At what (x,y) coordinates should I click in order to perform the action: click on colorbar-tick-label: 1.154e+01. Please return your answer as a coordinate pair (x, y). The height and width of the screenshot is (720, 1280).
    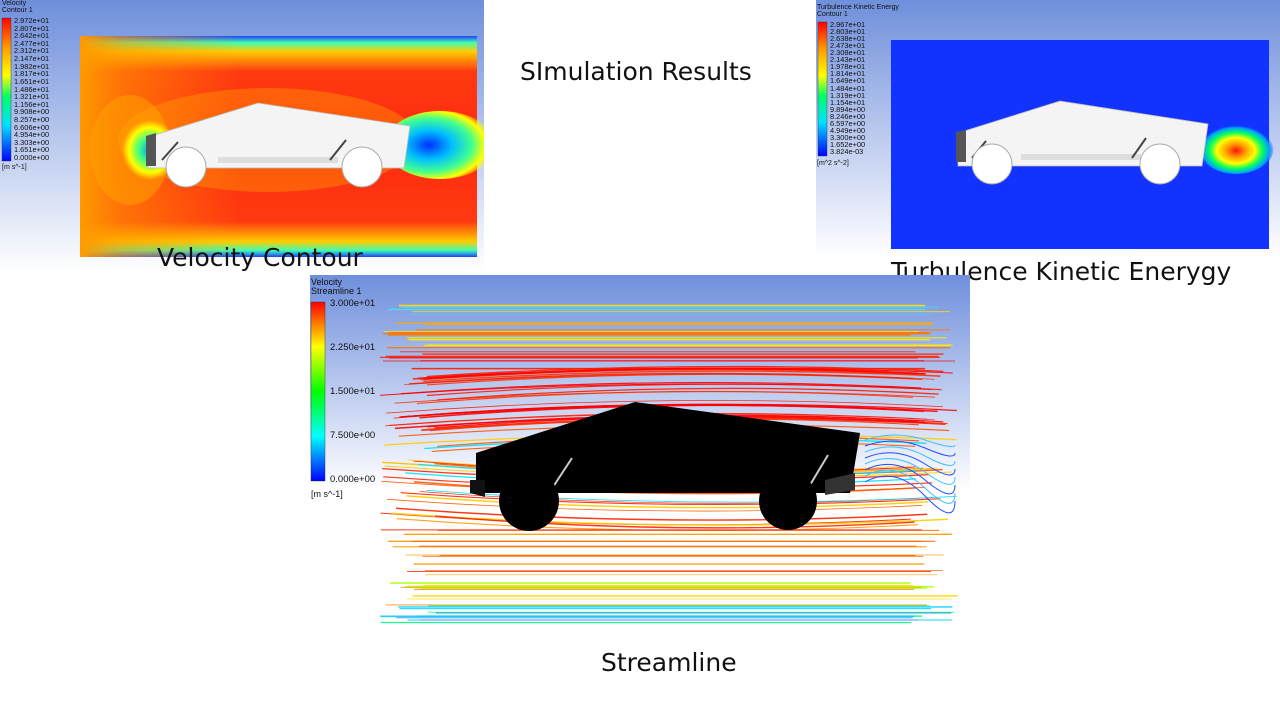
    Looking at the image, I should click on (848, 102).